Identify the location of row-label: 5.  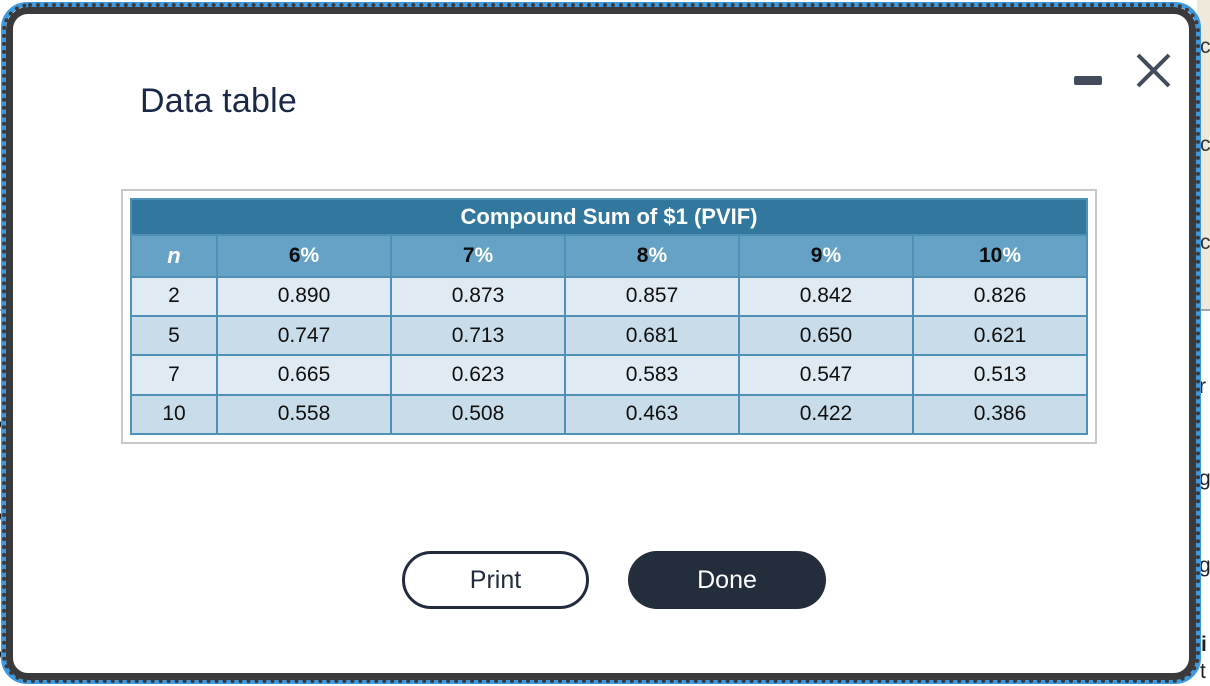
(174, 335).